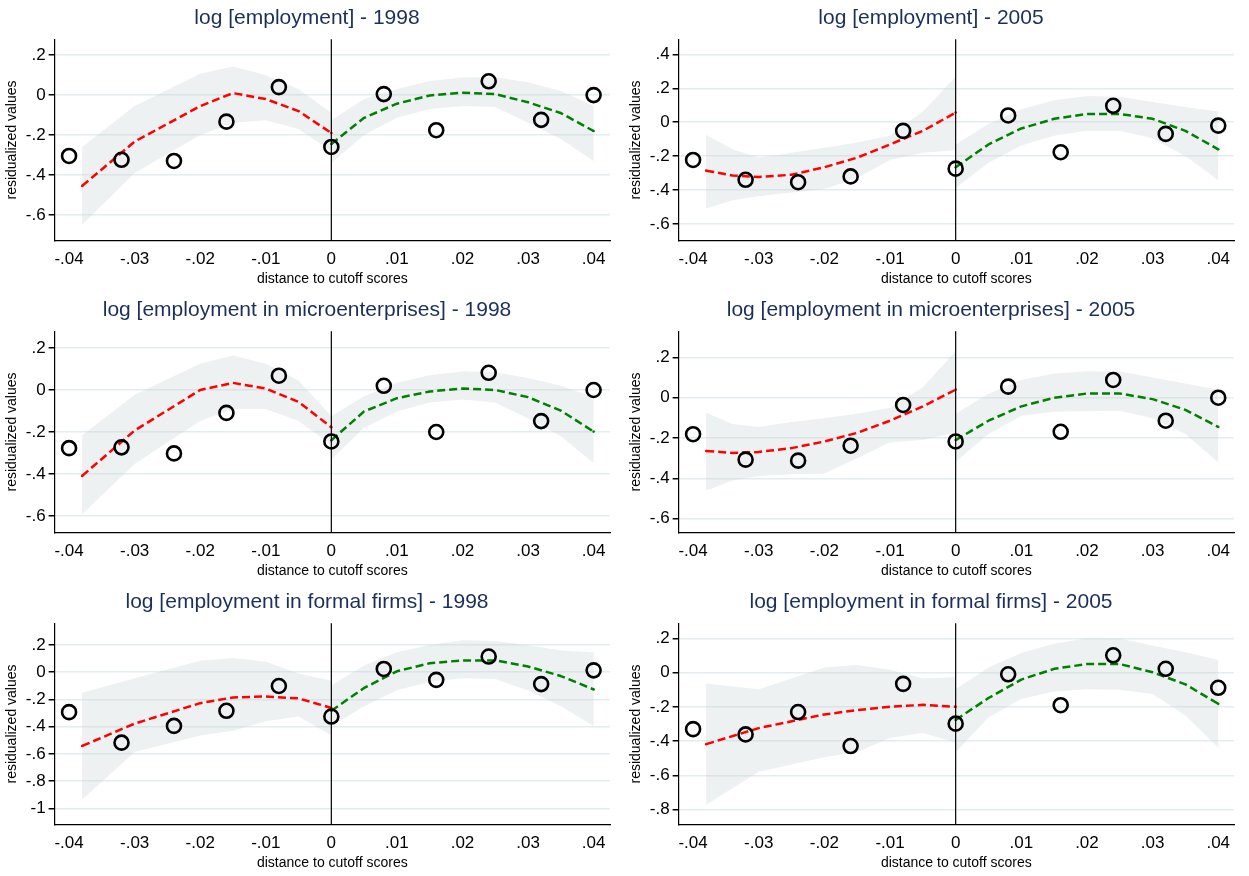 The height and width of the screenshot is (876, 1249). I want to click on x-tick-label: 0, so click(331, 842).